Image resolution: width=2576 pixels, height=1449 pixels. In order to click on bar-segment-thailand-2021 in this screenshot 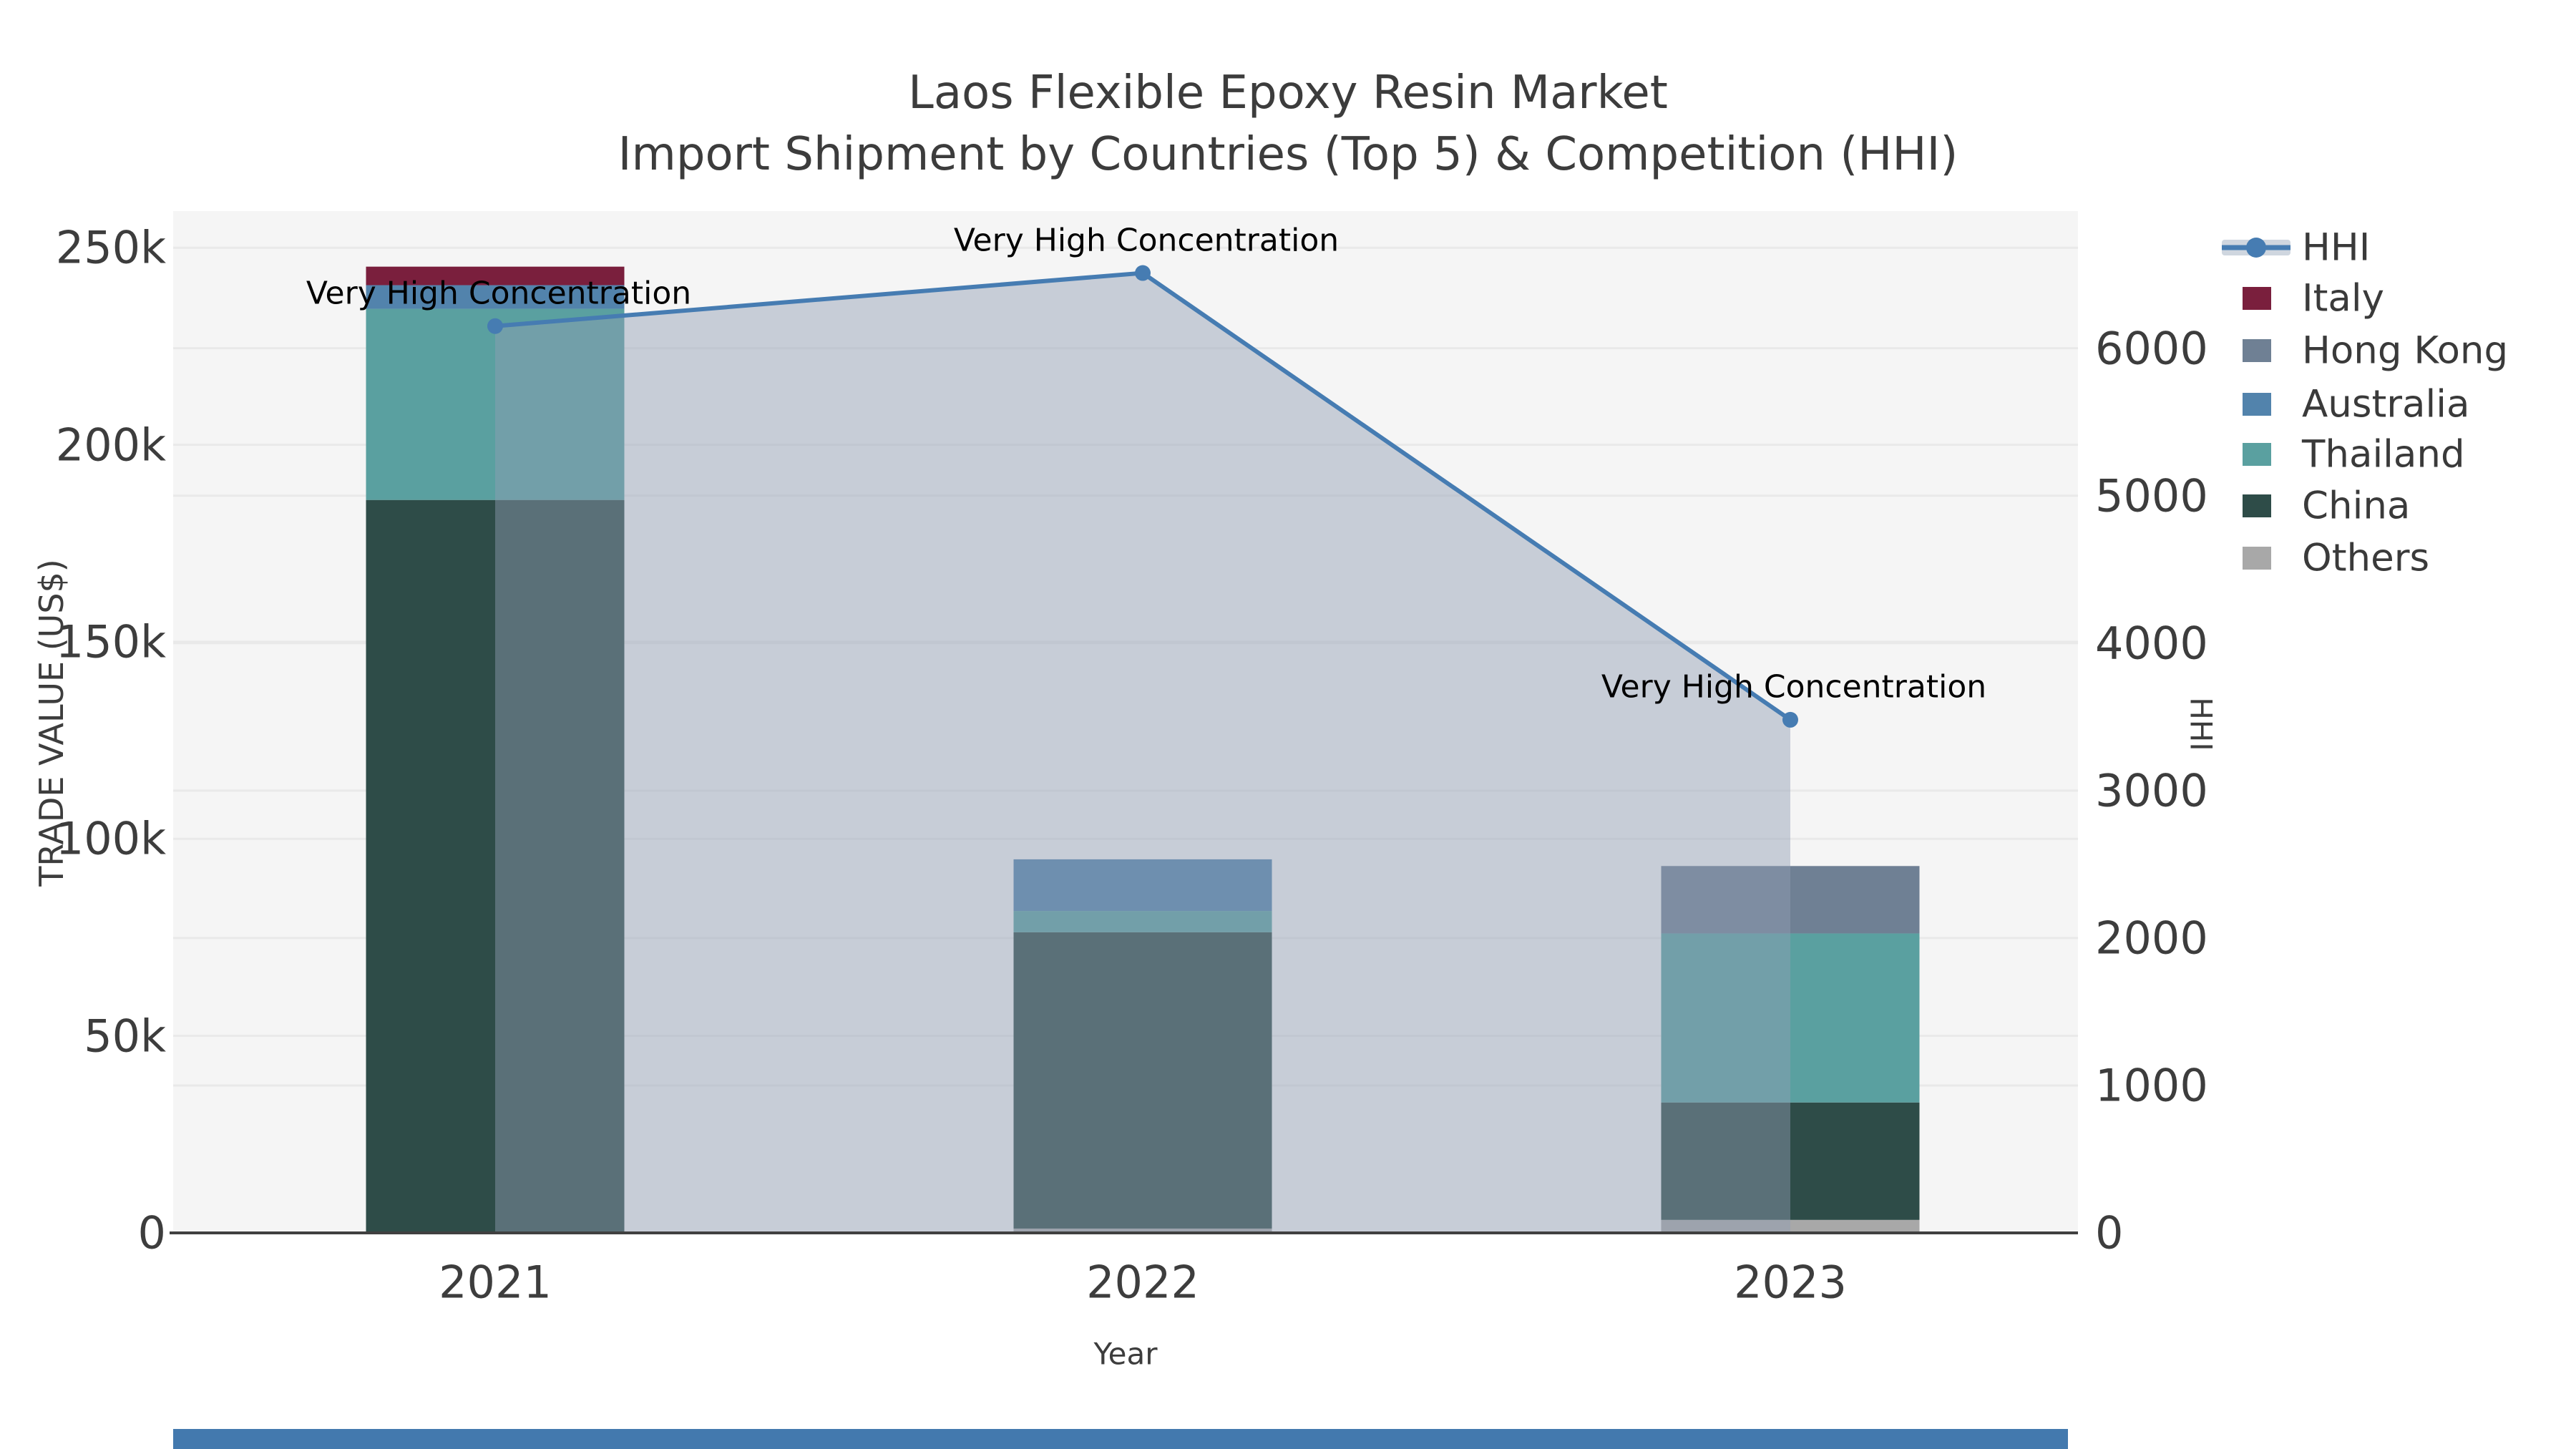, I will do `click(495, 404)`.